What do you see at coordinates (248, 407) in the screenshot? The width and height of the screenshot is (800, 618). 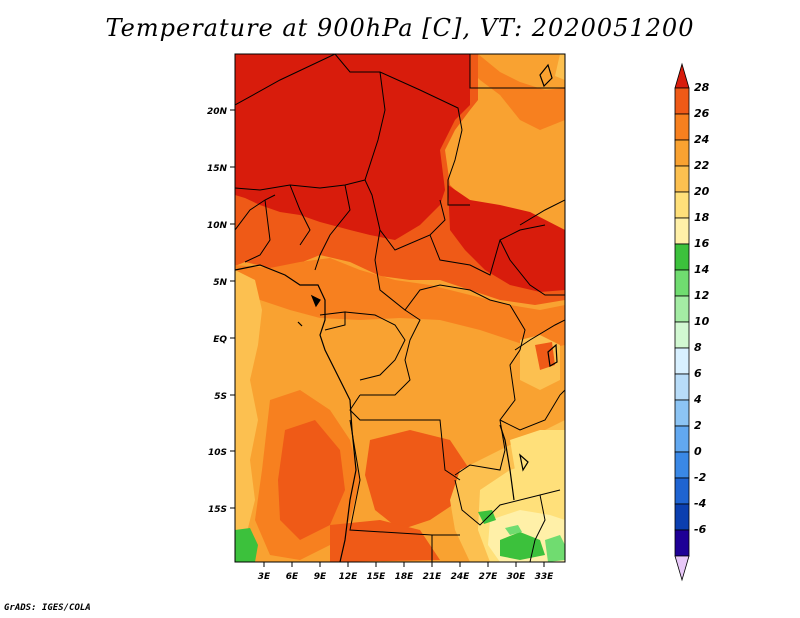 I see `field-westcoast-20c` at bounding box center [248, 407].